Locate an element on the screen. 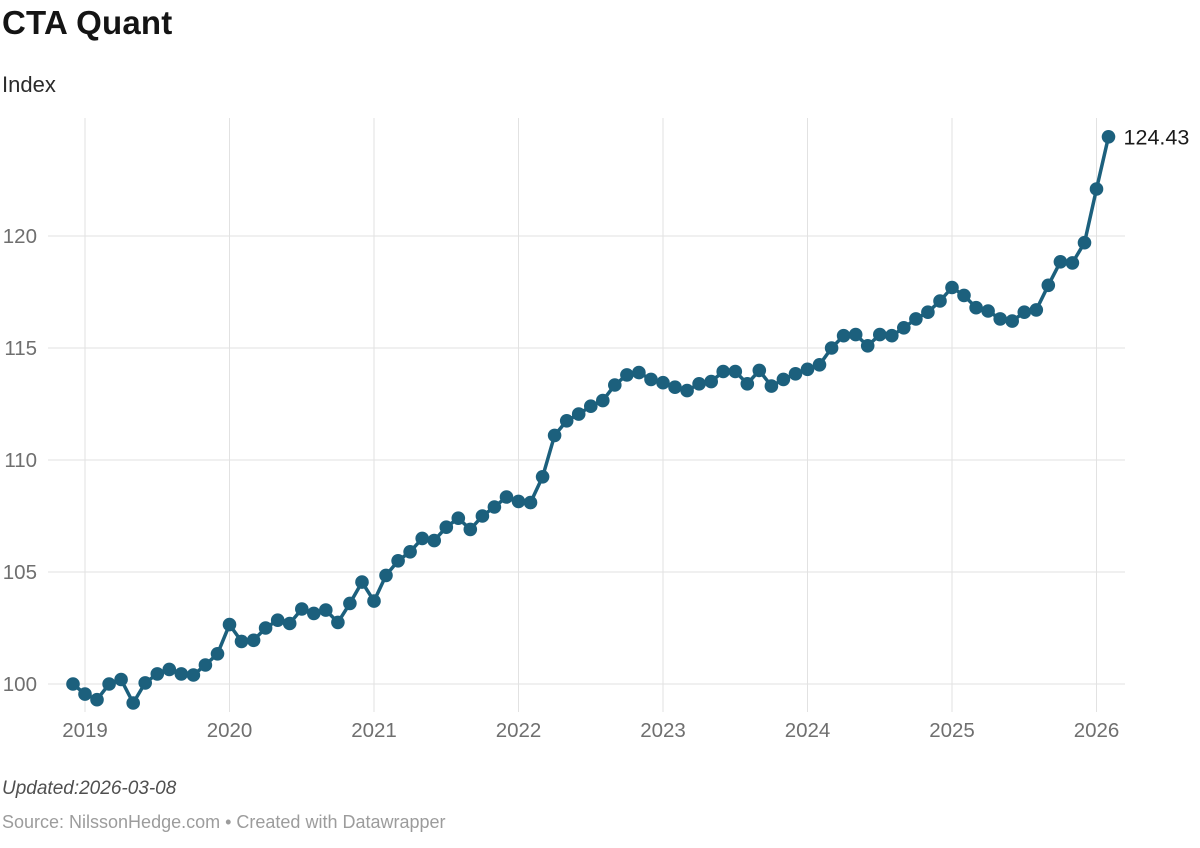  x-tick-label: 2021 is located at coordinates (374, 730).